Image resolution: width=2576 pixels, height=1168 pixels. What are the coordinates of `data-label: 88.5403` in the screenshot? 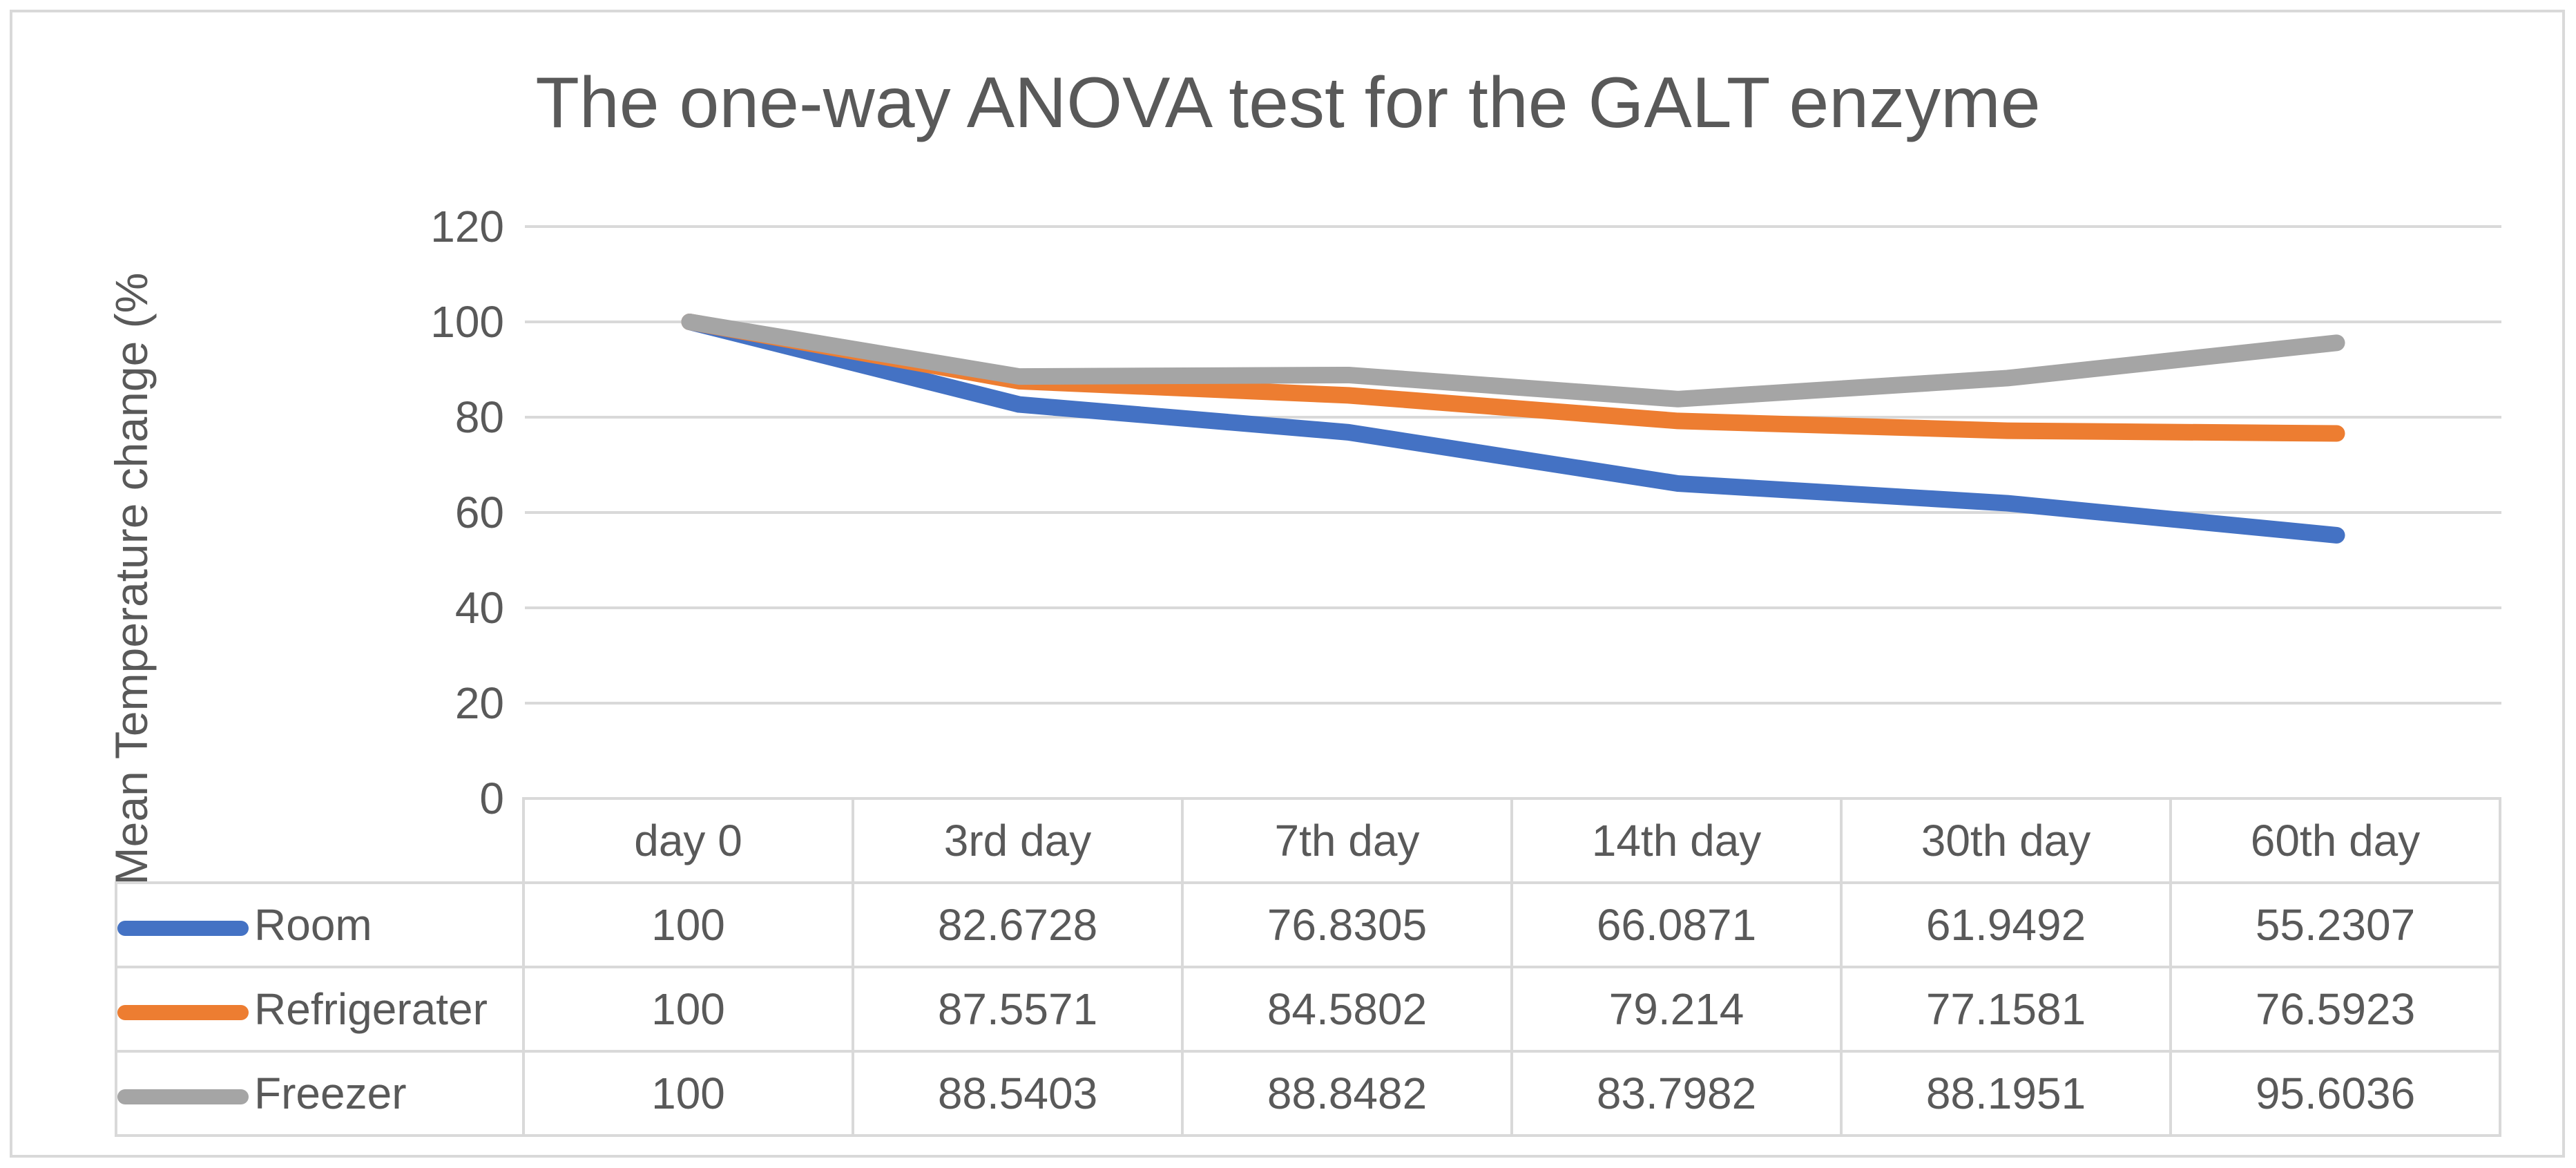 It's located at (1018, 1093).